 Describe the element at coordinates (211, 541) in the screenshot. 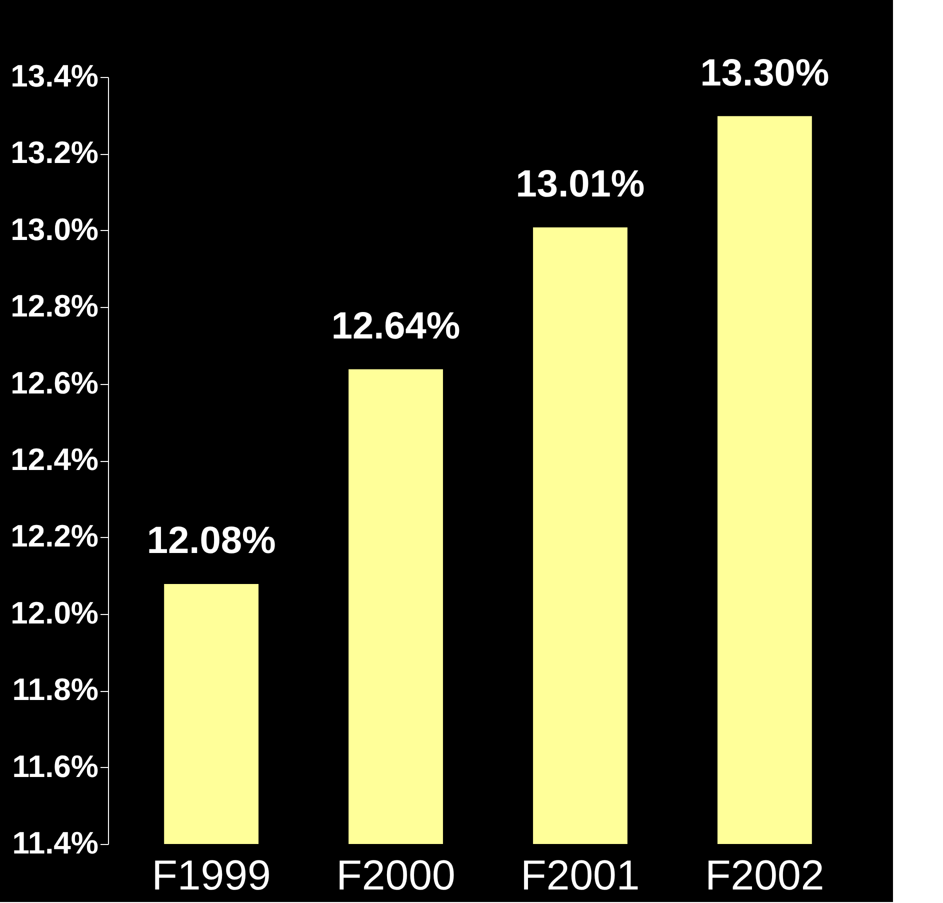

I see `data-label: 12.08%` at that location.